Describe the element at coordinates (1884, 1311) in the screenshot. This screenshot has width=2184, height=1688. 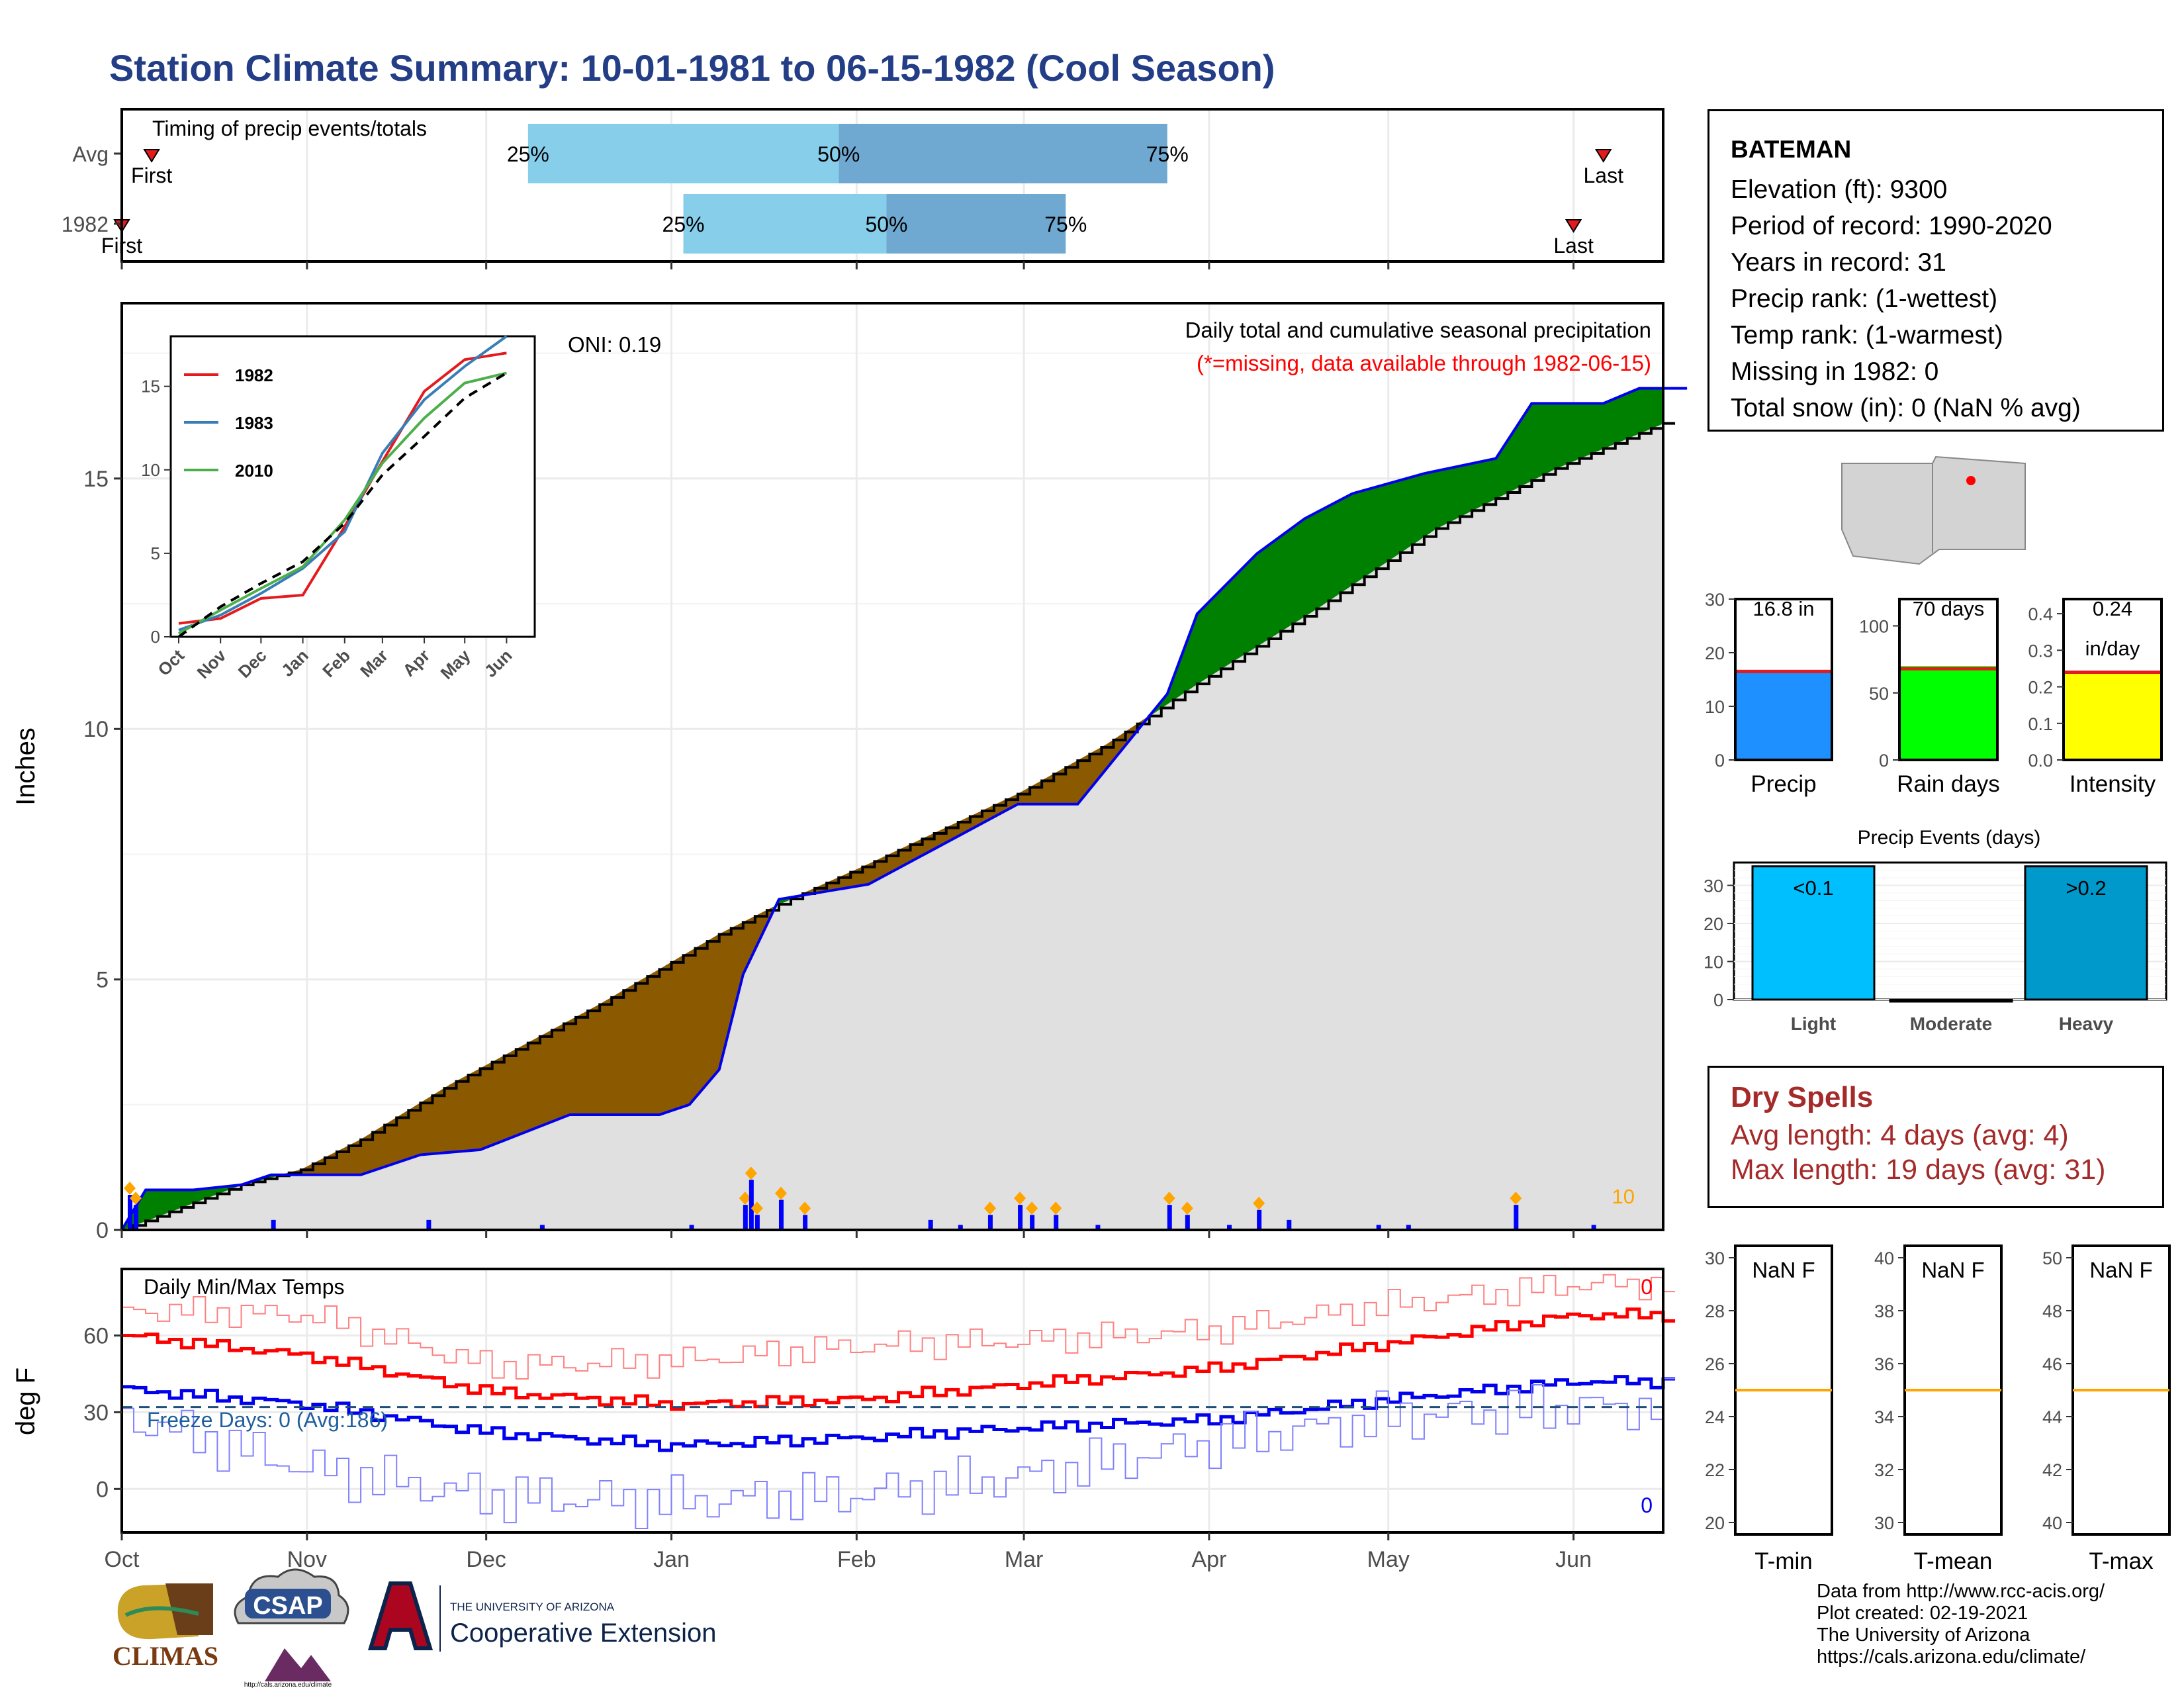
I see `temp-box-y-tick-label: 38` at that location.